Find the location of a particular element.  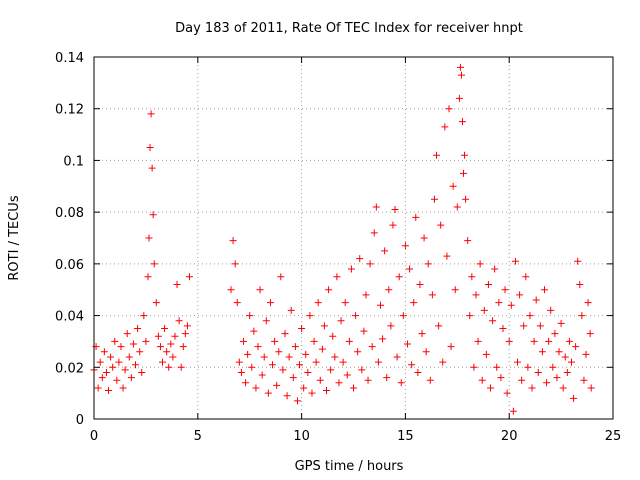

y-tick-label: 0.1 is located at coordinates (73, 161).